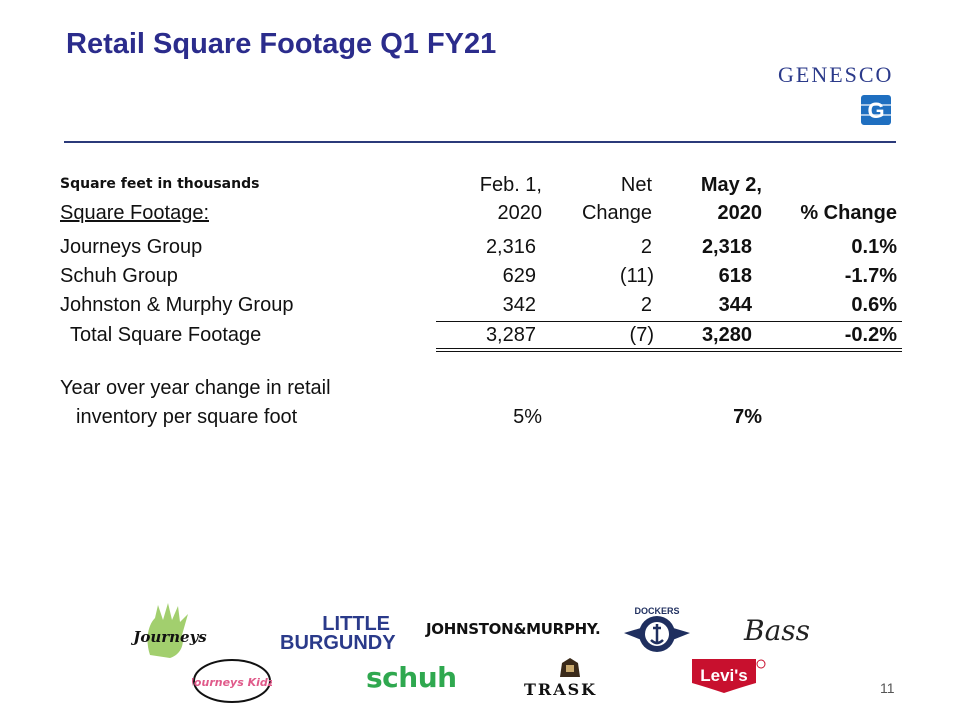 This screenshot has height=720, width=960. What do you see at coordinates (510, 247) in the screenshot?
I see `cell-feb: 2,316` at bounding box center [510, 247].